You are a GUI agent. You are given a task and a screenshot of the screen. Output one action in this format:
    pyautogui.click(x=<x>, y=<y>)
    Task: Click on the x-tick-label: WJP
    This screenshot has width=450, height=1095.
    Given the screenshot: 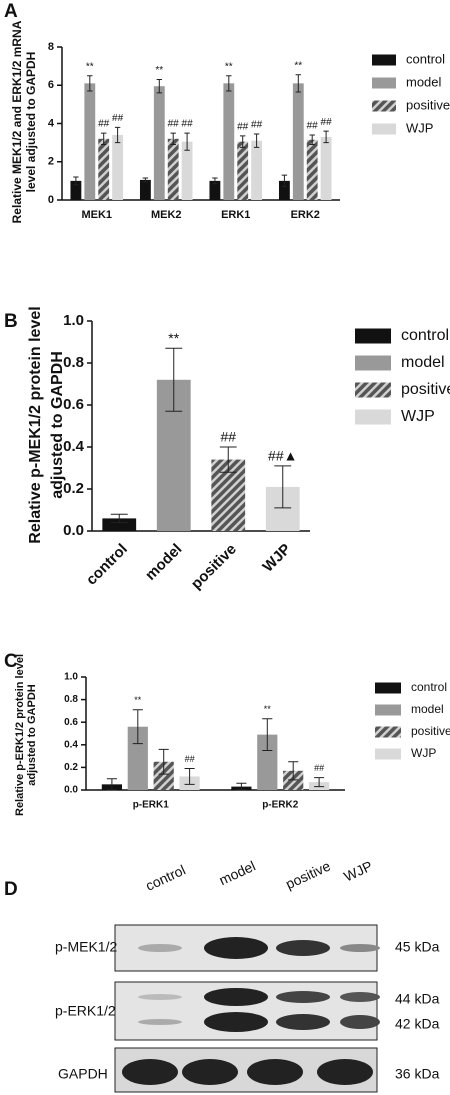 What is the action you would take?
    pyautogui.click(x=276, y=558)
    